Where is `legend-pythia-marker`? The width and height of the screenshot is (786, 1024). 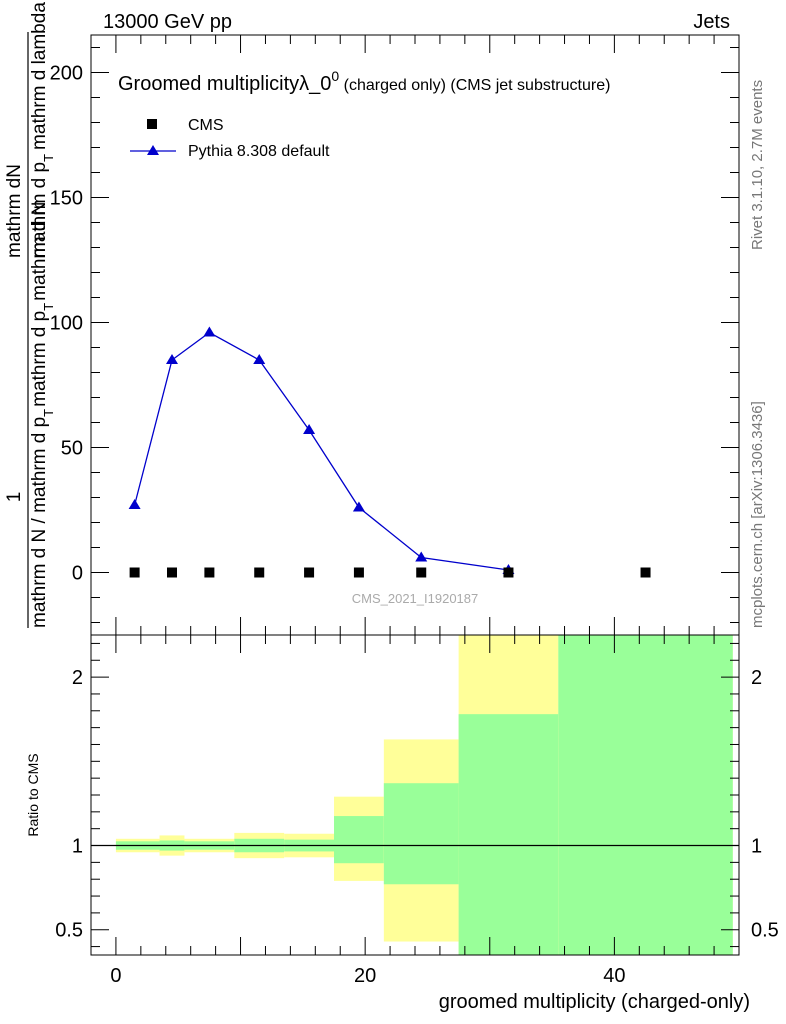
legend-pythia-marker is located at coordinates (153, 150).